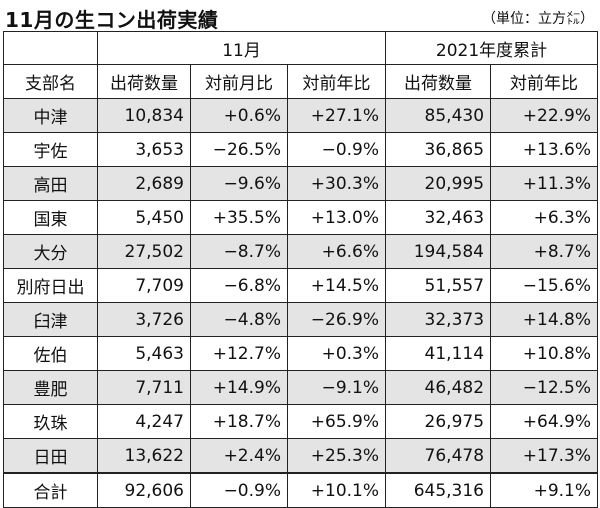  What do you see at coordinates (50, 217) in the screenshot?
I see `branch-name: 国東` at bounding box center [50, 217].